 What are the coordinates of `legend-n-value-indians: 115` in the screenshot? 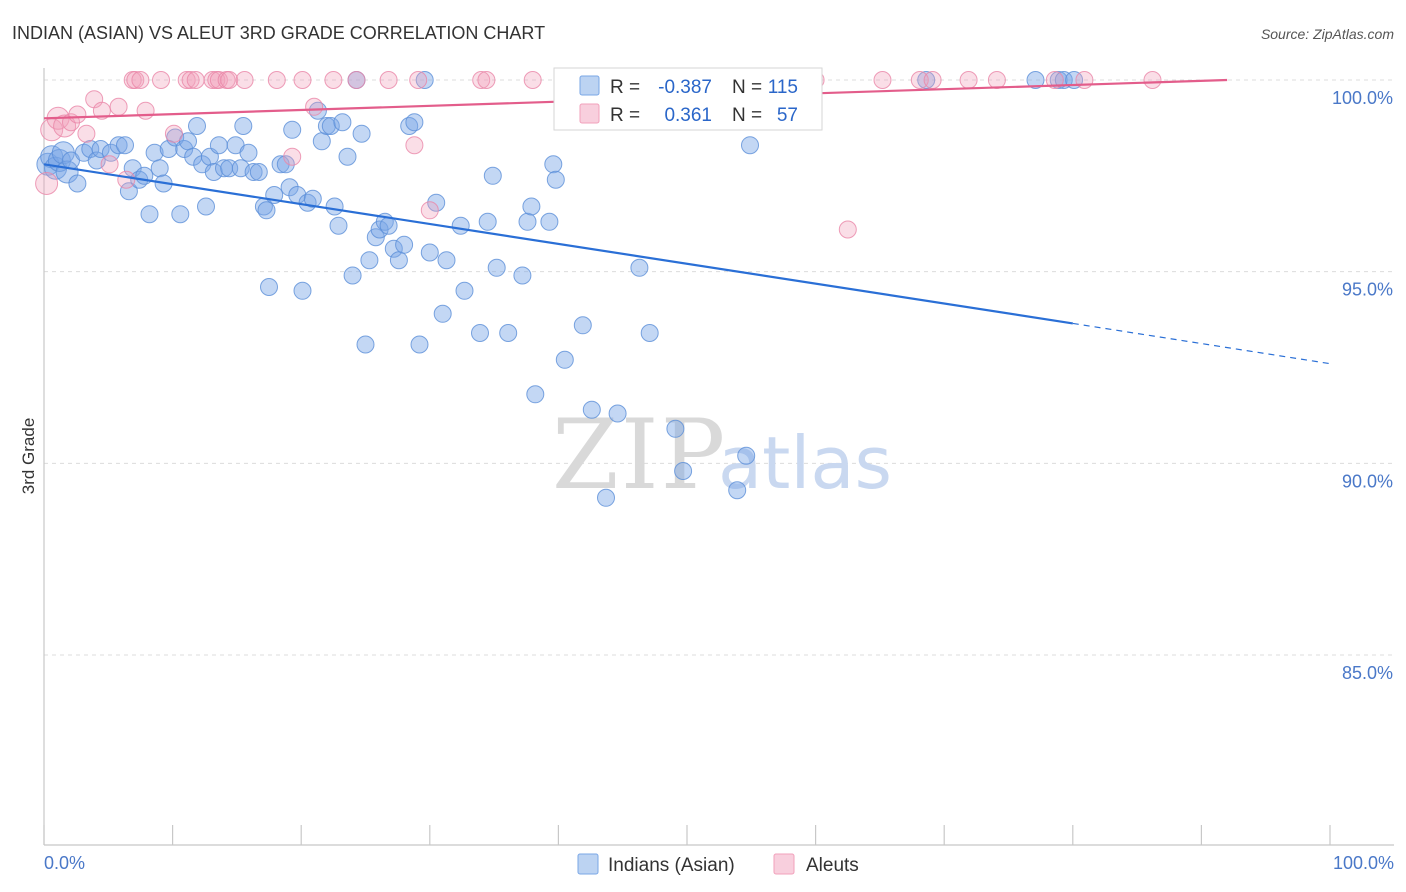 It's located at (783, 87).